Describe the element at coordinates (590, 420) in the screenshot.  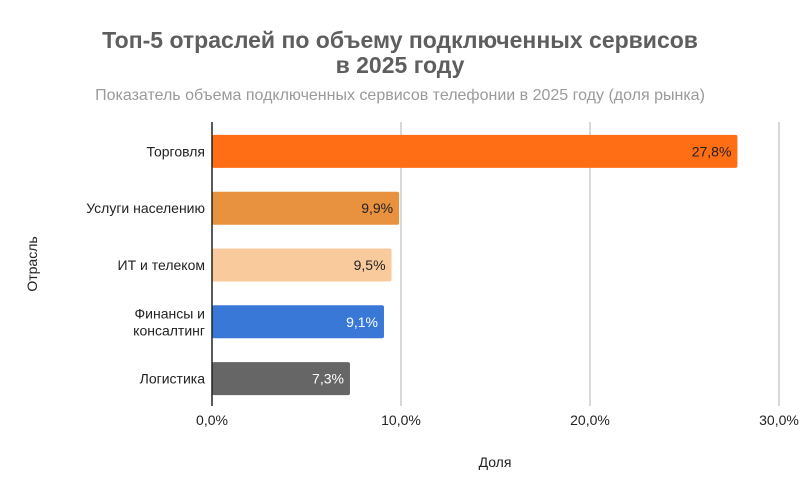
I see `x-tick-label: 20,0%` at that location.